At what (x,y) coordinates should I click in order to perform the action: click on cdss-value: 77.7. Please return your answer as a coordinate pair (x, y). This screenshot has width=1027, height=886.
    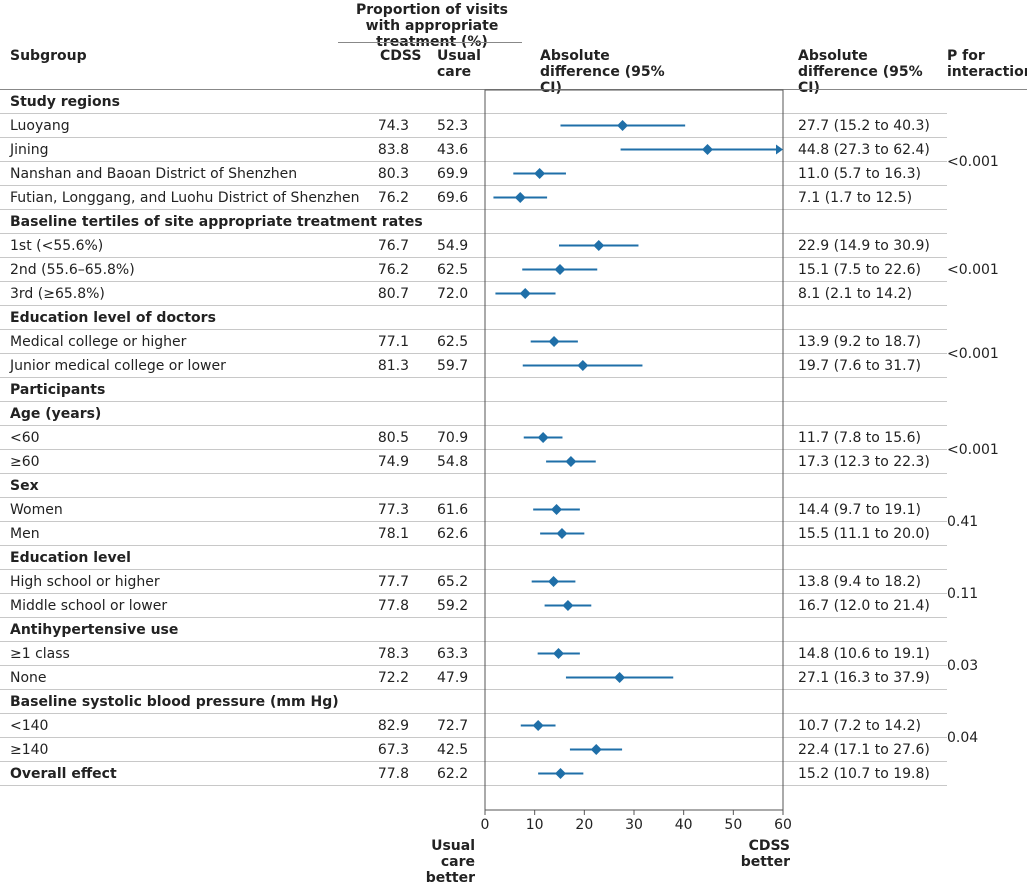
    Looking at the image, I should click on (393, 582).